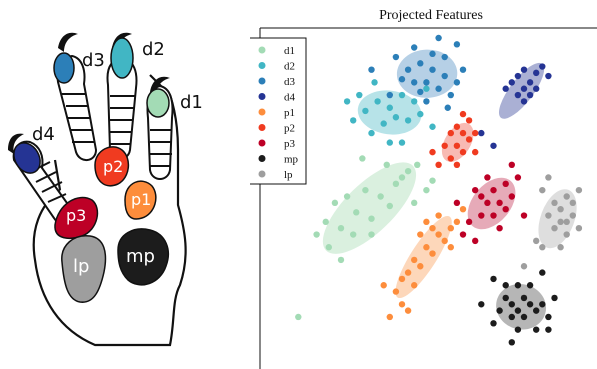 The height and width of the screenshot is (369, 597). What do you see at coordinates (289, 113) in the screenshot?
I see `legend-label-p1: p1` at bounding box center [289, 113].